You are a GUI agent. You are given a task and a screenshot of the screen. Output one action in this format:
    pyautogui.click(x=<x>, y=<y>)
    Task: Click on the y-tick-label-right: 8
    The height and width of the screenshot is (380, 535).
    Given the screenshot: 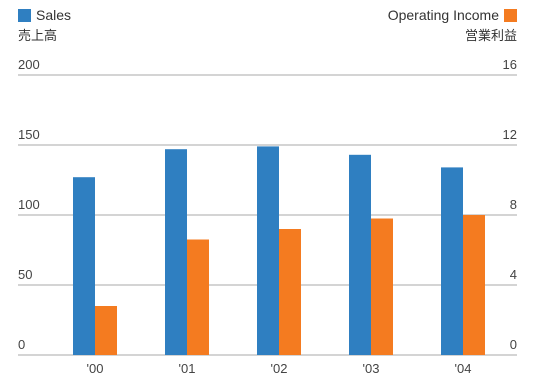 What is the action you would take?
    pyautogui.click(x=513, y=204)
    